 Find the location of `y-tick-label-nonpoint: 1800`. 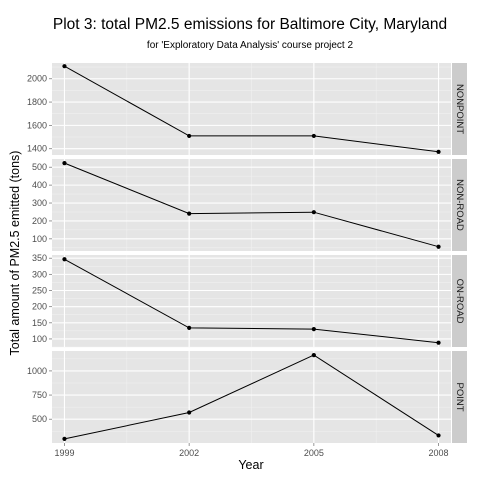

y-tick-label-nonpoint: 1800 is located at coordinates (37, 102).